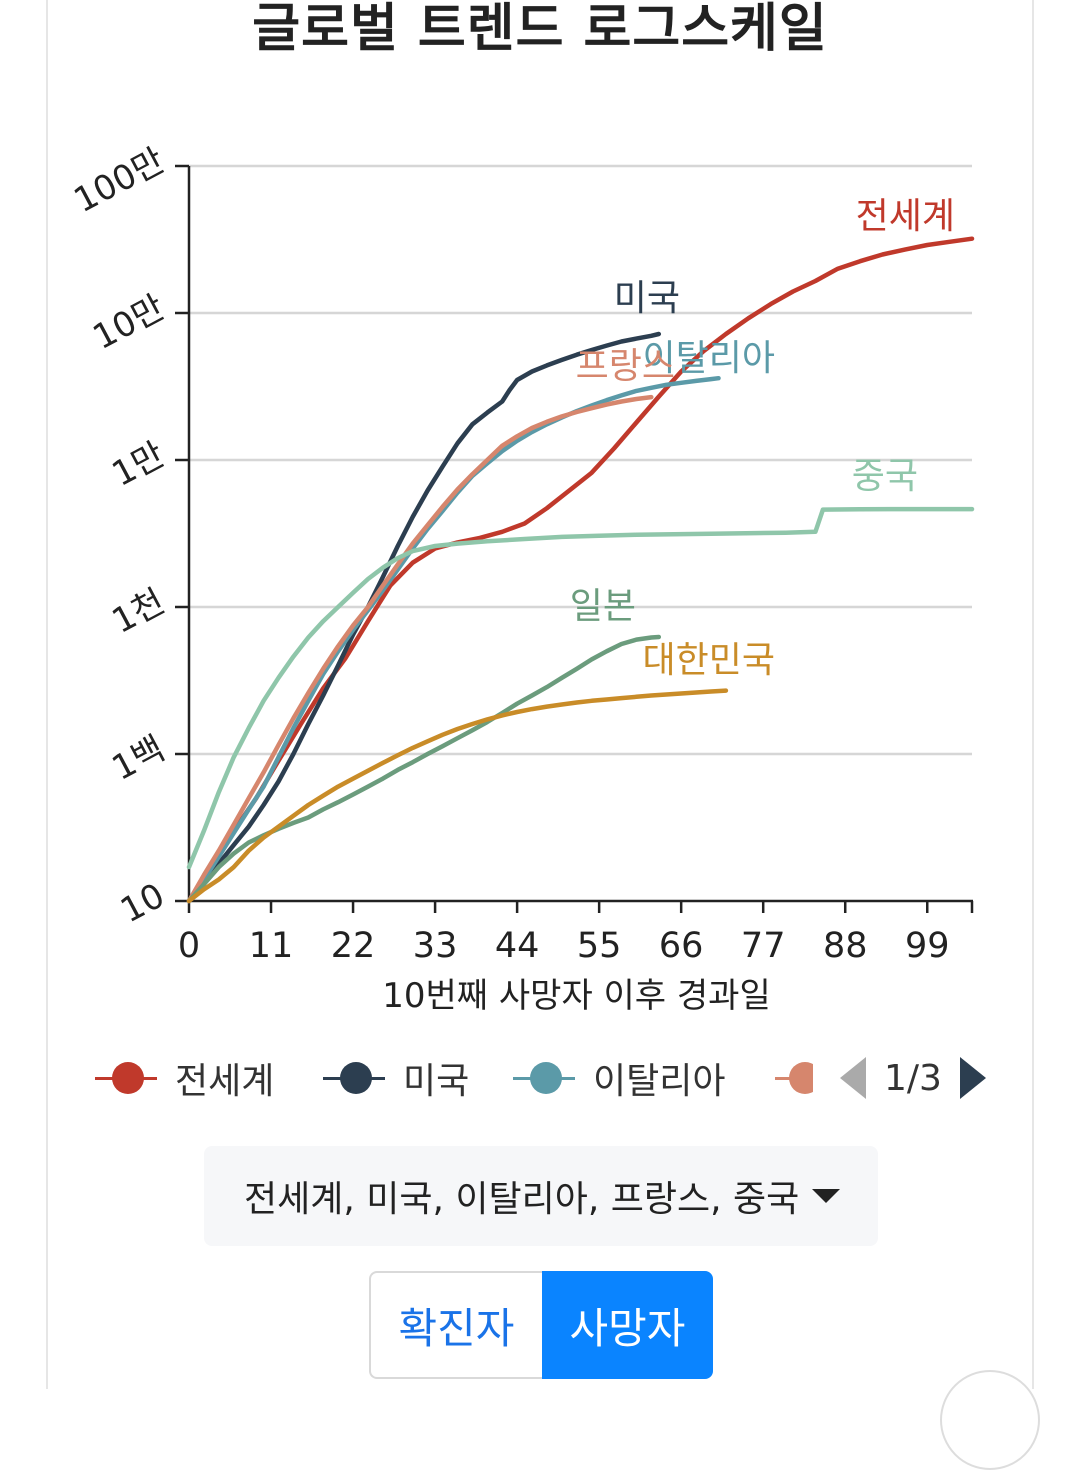 This screenshot has width=1080, height=1470. What do you see at coordinates (120, 181) in the screenshot?
I see `y-tick-label: 100만` at bounding box center [120, 181].